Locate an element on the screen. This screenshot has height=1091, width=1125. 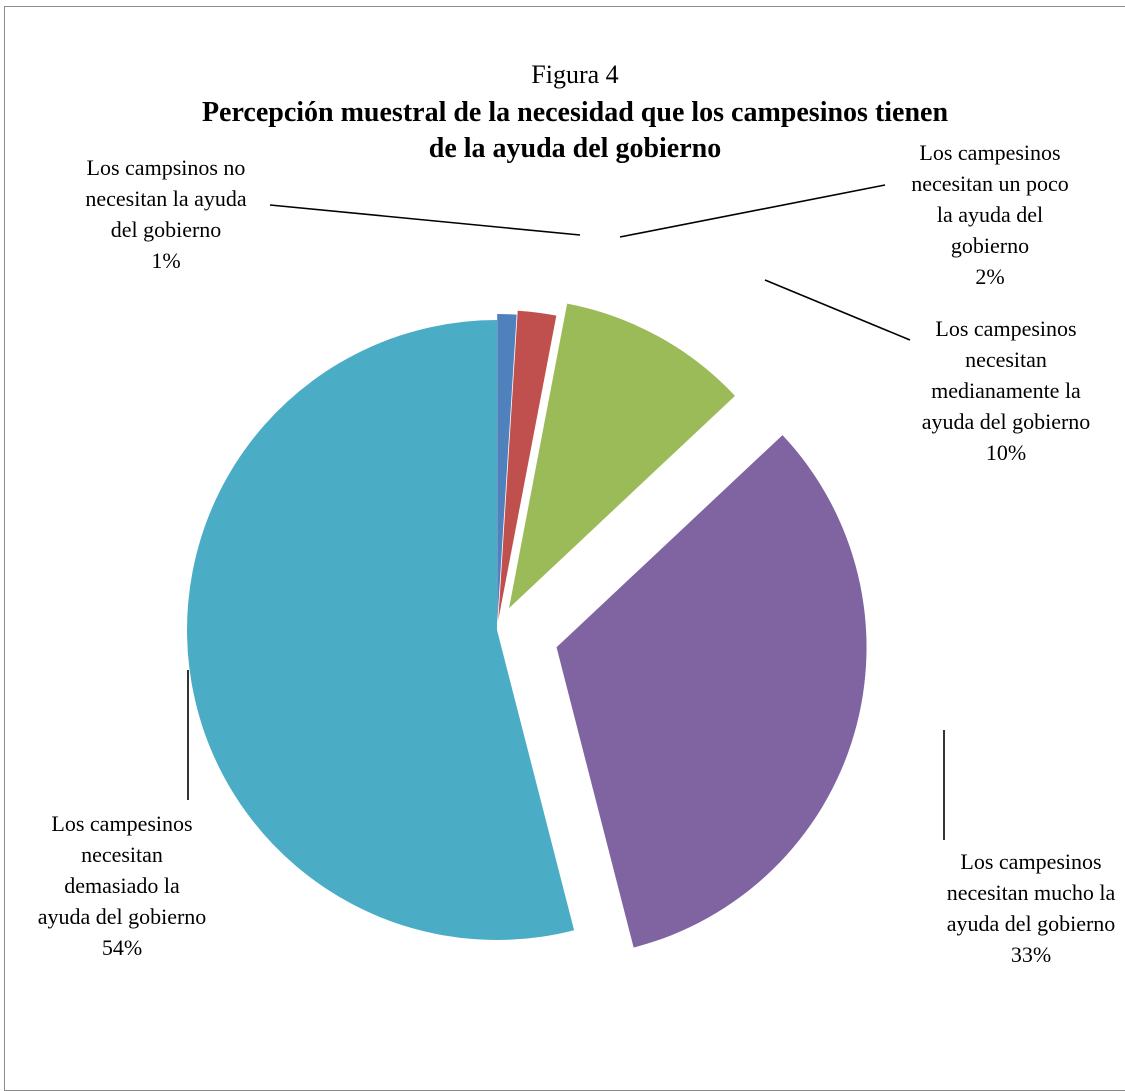
slice-label-1-line-1: Los campsinos no is located at coordinates (166, 167).